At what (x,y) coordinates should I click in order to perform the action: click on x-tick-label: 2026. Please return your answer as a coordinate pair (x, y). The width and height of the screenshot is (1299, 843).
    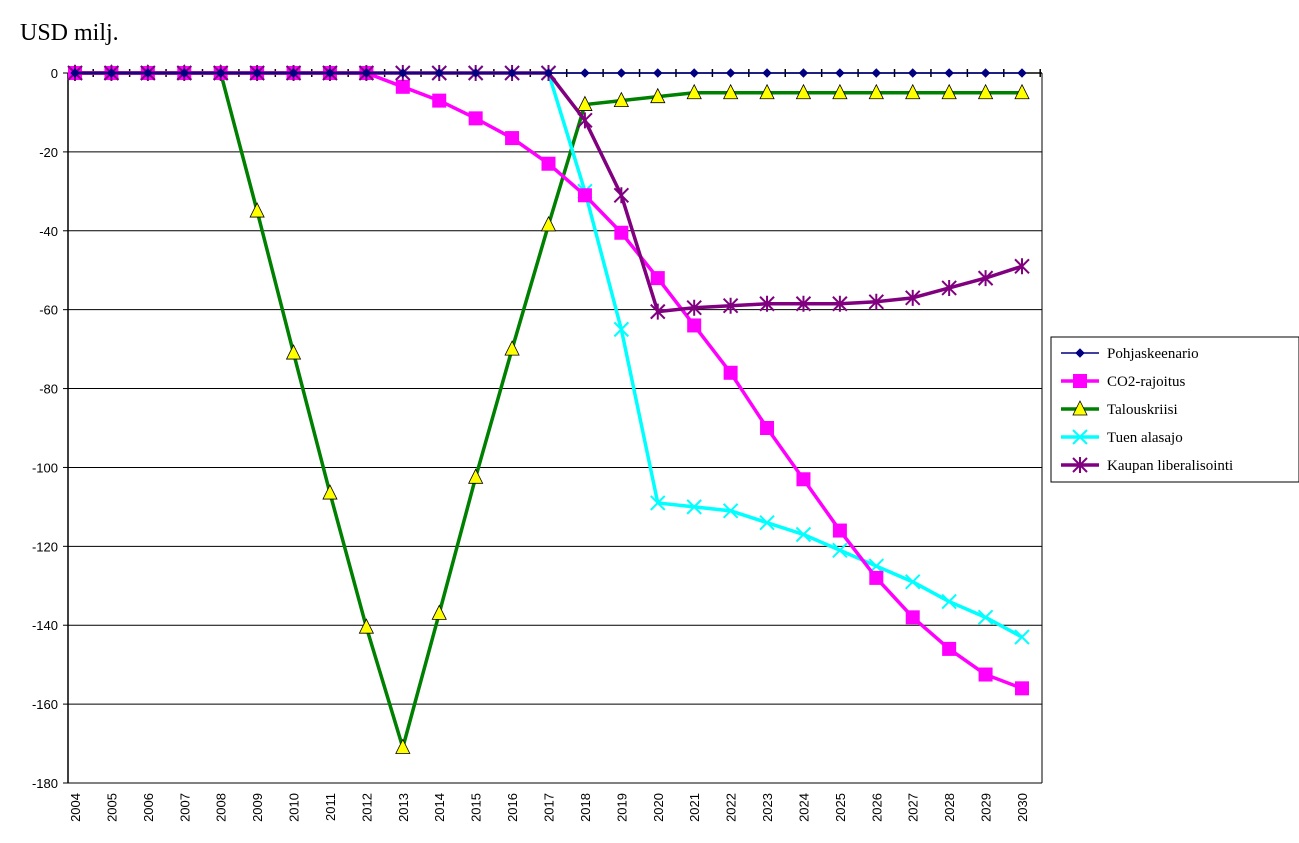
    Looking at the image, I should click on (876, 807).